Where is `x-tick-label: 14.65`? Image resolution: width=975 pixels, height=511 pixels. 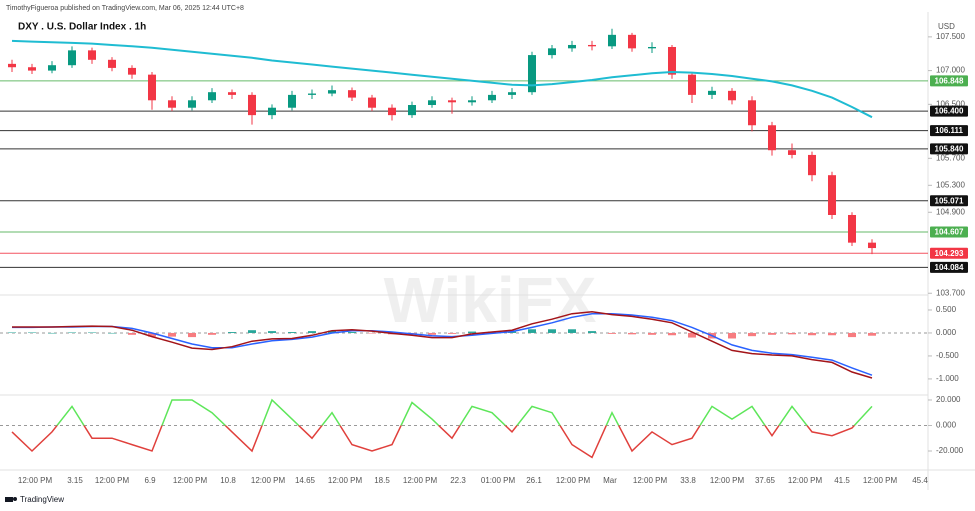
x-tick-label: 14.65 is located at coordinates (305, 480).